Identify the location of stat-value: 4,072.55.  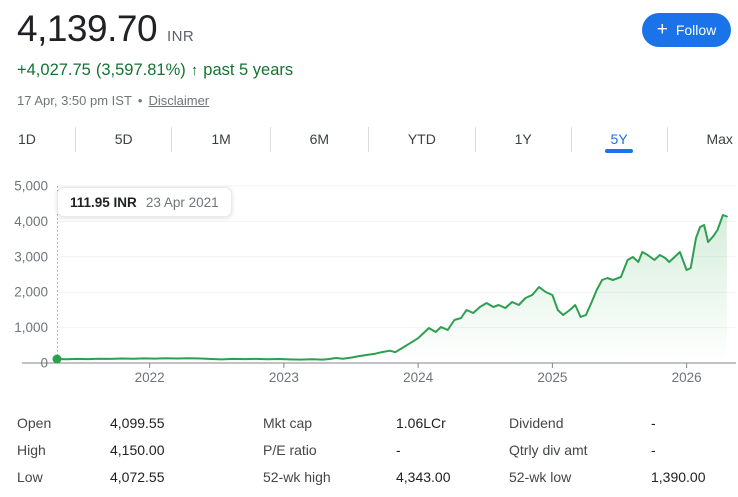
(137, 476).